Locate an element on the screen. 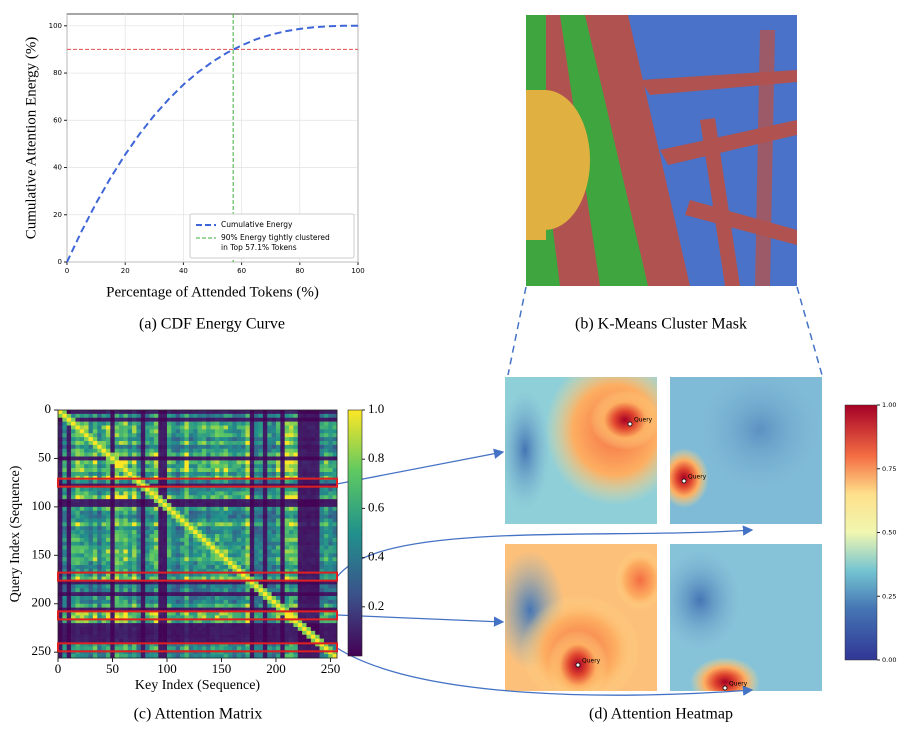 This screenshot has height=741, width=898. x-tick-label: 50 is located at coordinates (112, 668).